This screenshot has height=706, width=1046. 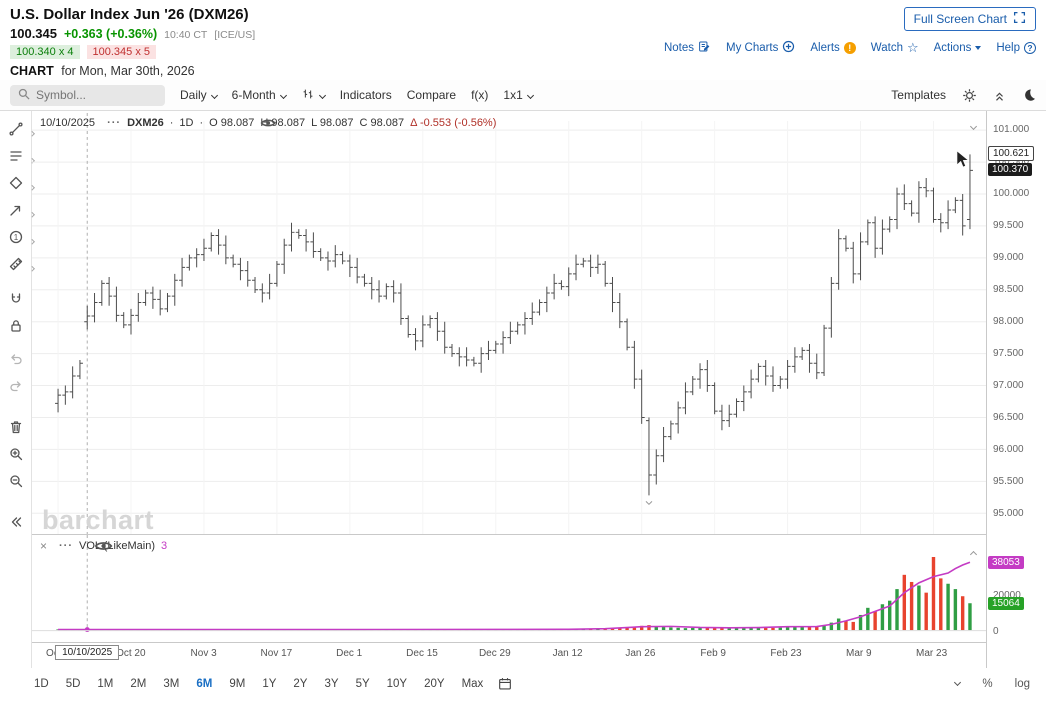 What do you see at coordinates (322, 95) in the screenshot?
I see `chevron-down-icon` at bounding box center [322, 95].